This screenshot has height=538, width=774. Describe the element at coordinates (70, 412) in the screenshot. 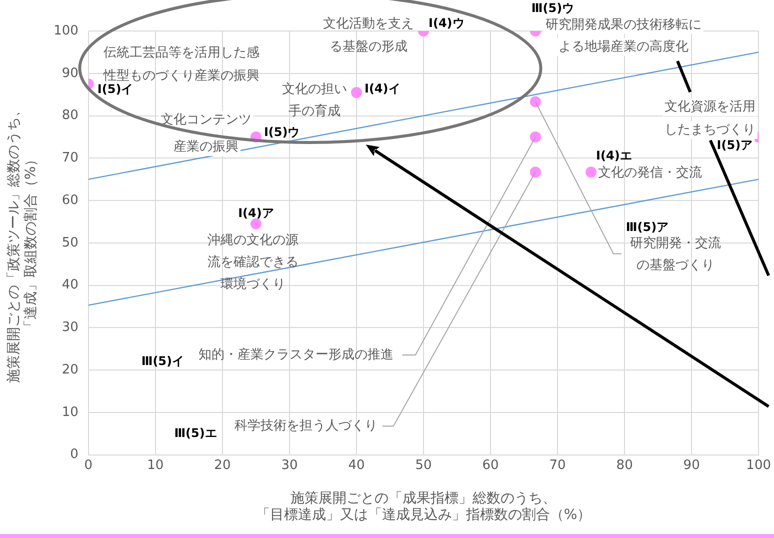

I see `y-tick-label: 10` at that location.